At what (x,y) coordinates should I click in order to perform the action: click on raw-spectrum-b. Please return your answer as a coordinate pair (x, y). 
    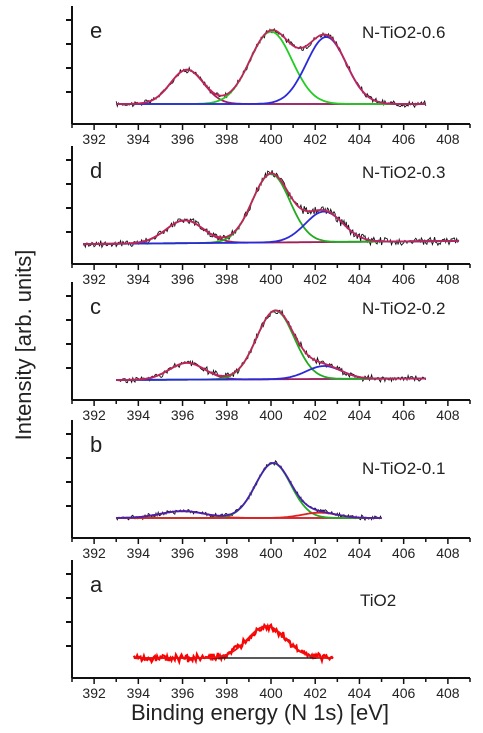
    Looking at the image, I should click on (249, 490).